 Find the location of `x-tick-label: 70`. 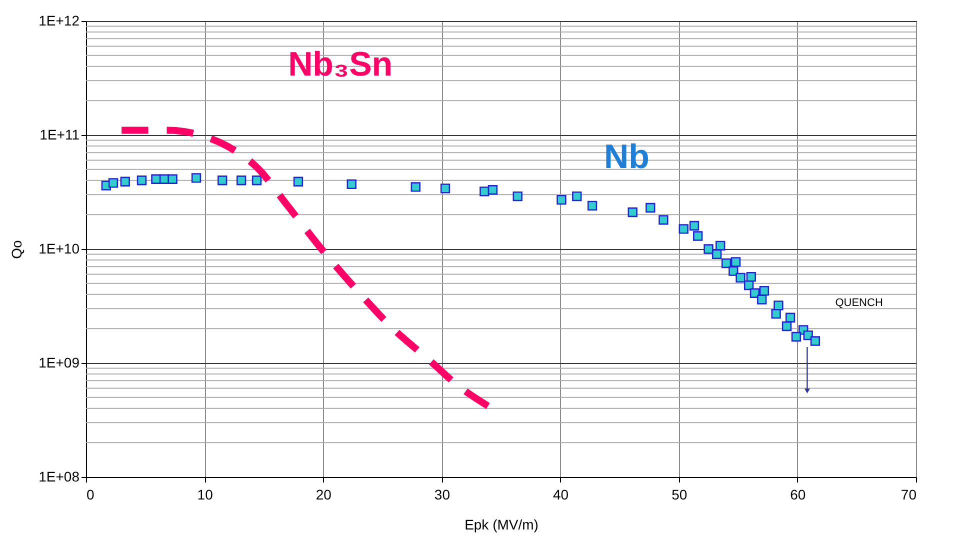

x-tick-label: 70 is located at coordinates (908, 494).